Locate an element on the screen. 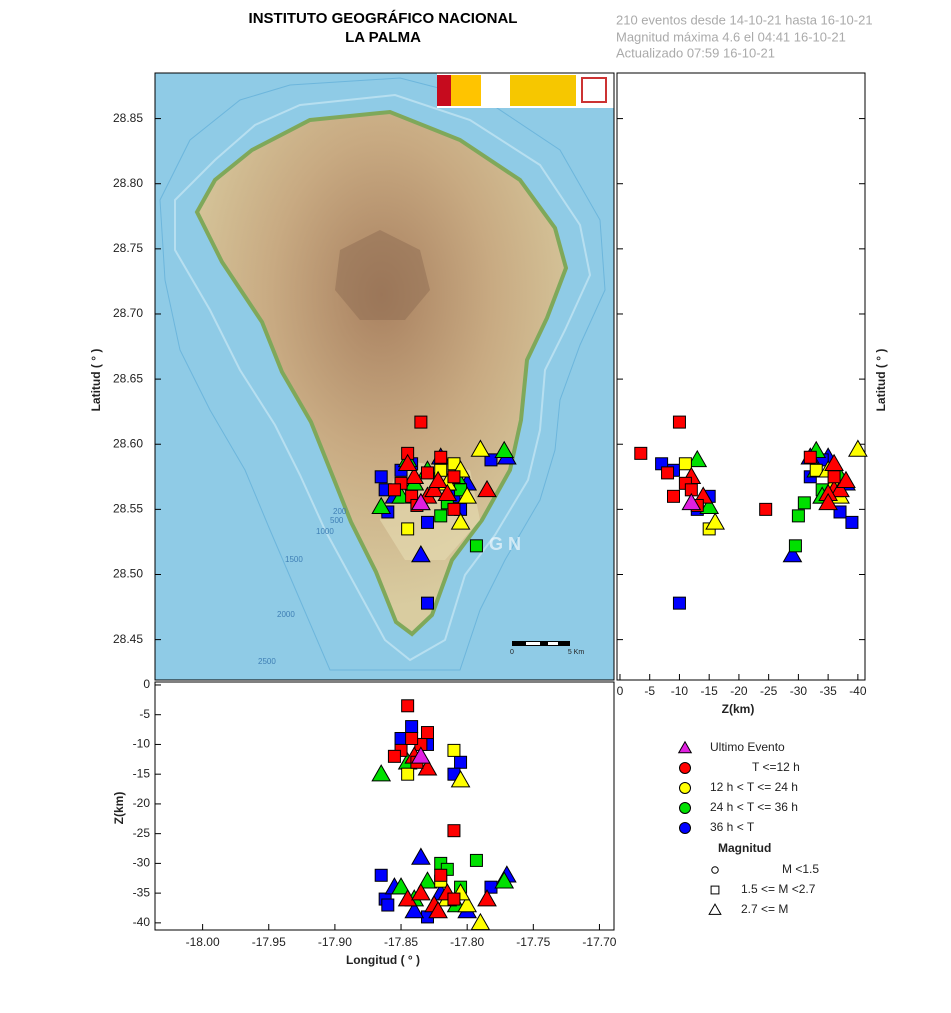 This screenshot has width=951, height=1013. z-tick-label: -40 is located at coordinates (142, 922).